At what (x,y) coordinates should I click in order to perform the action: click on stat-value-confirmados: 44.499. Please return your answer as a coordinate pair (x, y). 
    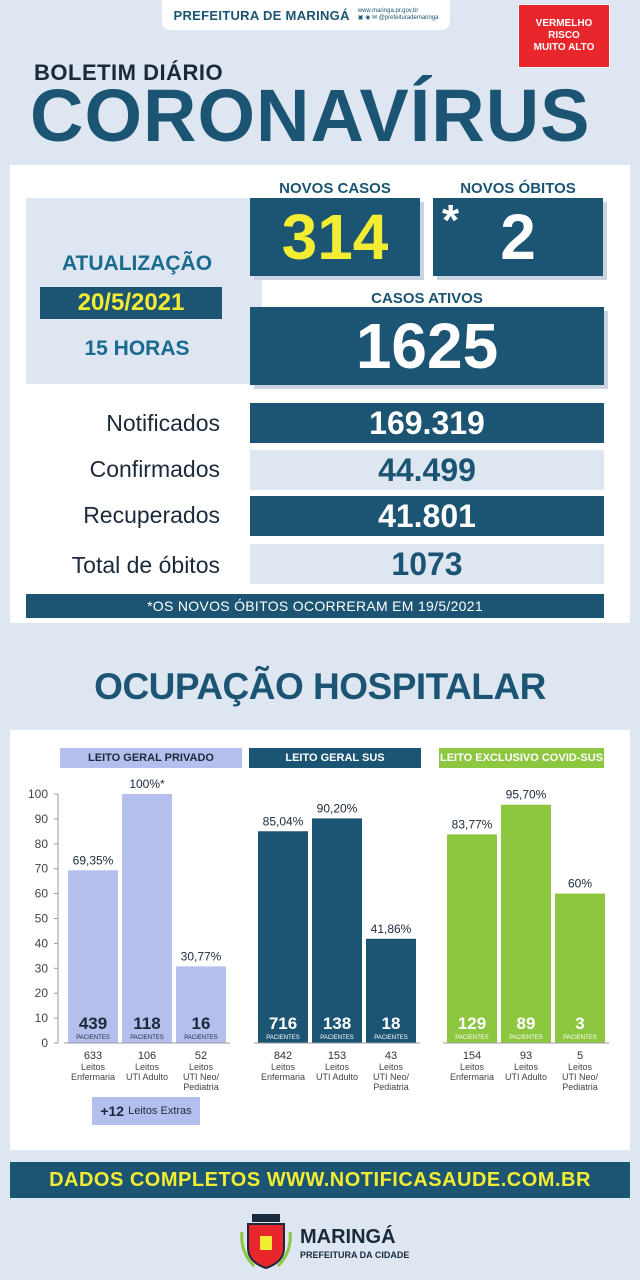
    Looking at the image, I should click on (427, 470).